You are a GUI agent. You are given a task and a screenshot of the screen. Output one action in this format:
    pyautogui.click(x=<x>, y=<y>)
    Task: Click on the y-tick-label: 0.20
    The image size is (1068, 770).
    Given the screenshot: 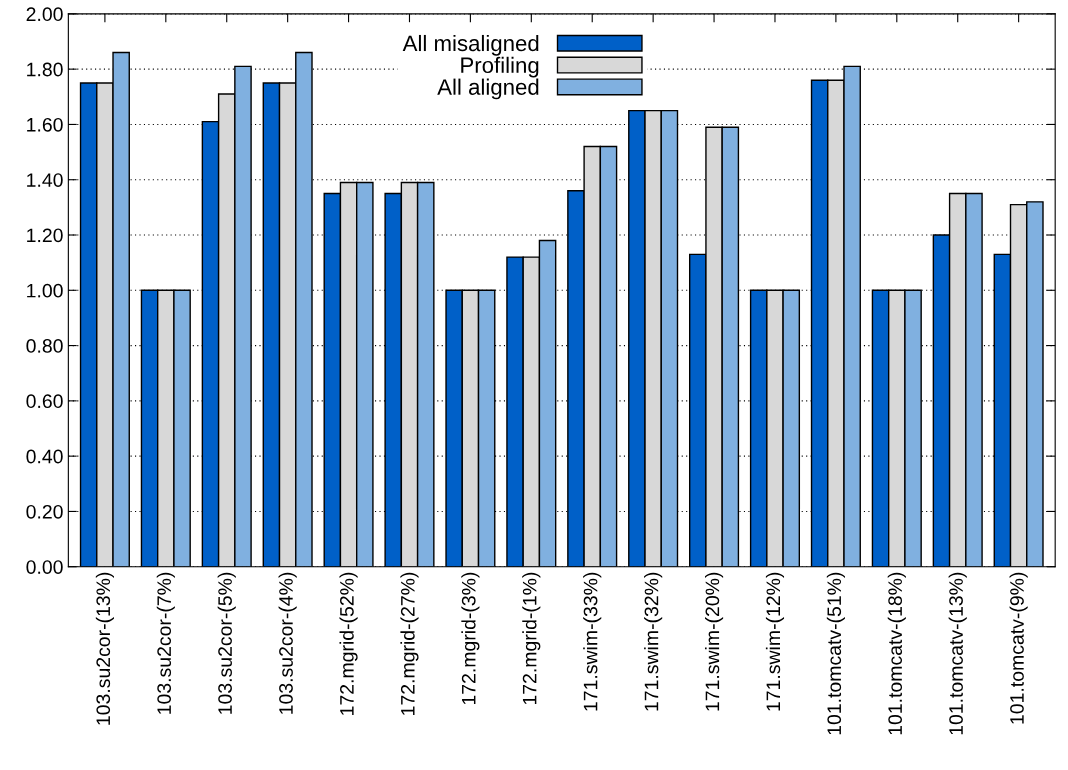 What is the action you would take?
    pyautogui.click(x=44, y=511)
    